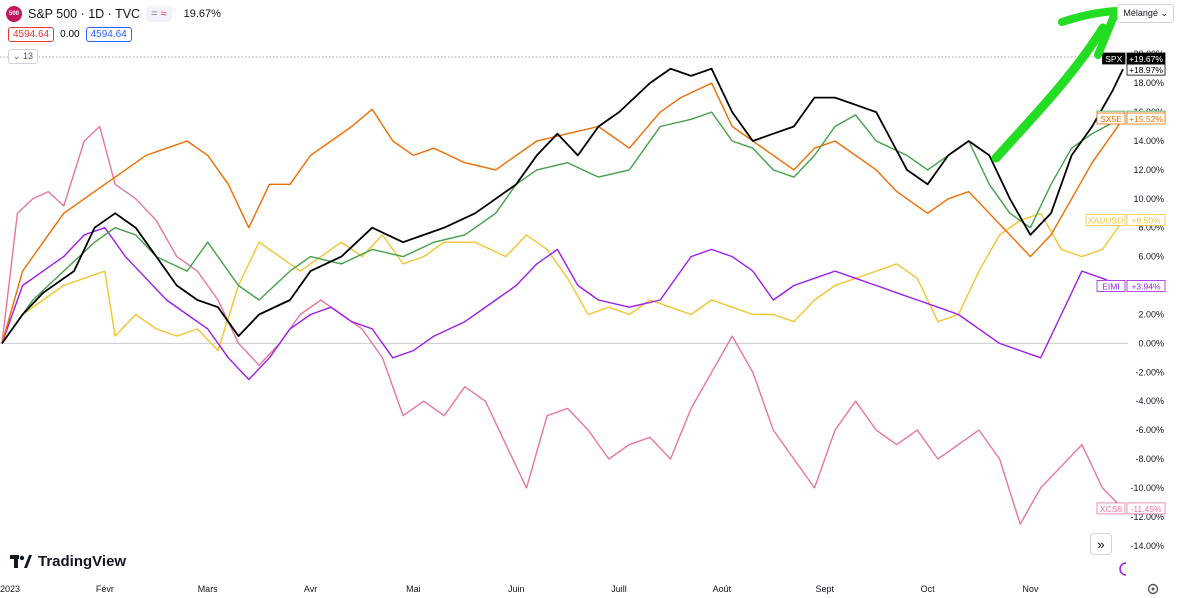 The image size is (1180, 598). I want to click on y-tick-label: -12.00%, so click(1147, 517).